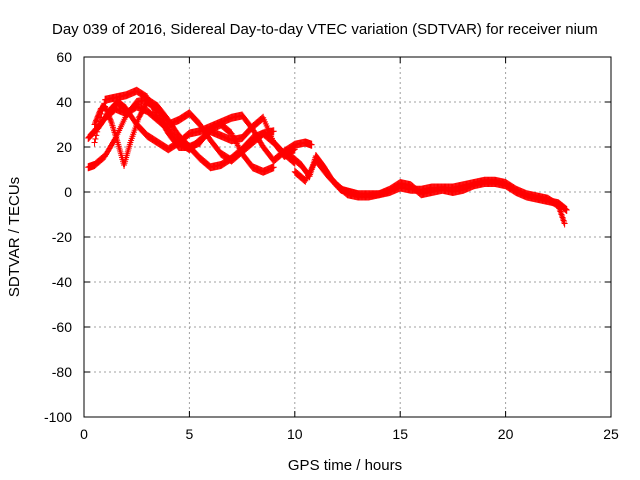 Image resolution: width=640 pixels, height=480 pixels. I want to click on x-tick-label: 10, so click(295, 434).